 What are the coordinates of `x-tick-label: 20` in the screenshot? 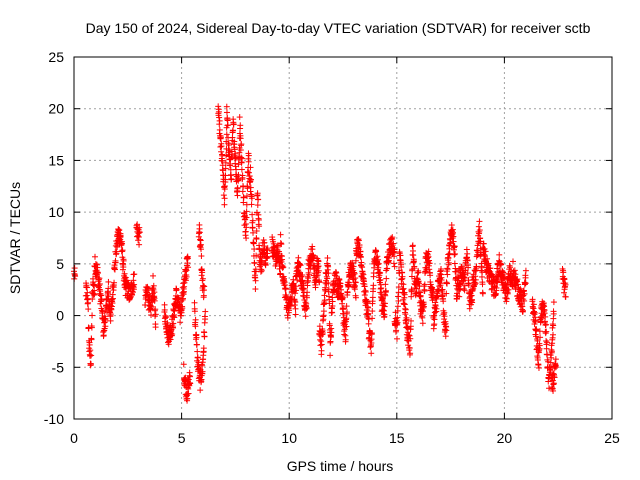 It's located at (505, 438).